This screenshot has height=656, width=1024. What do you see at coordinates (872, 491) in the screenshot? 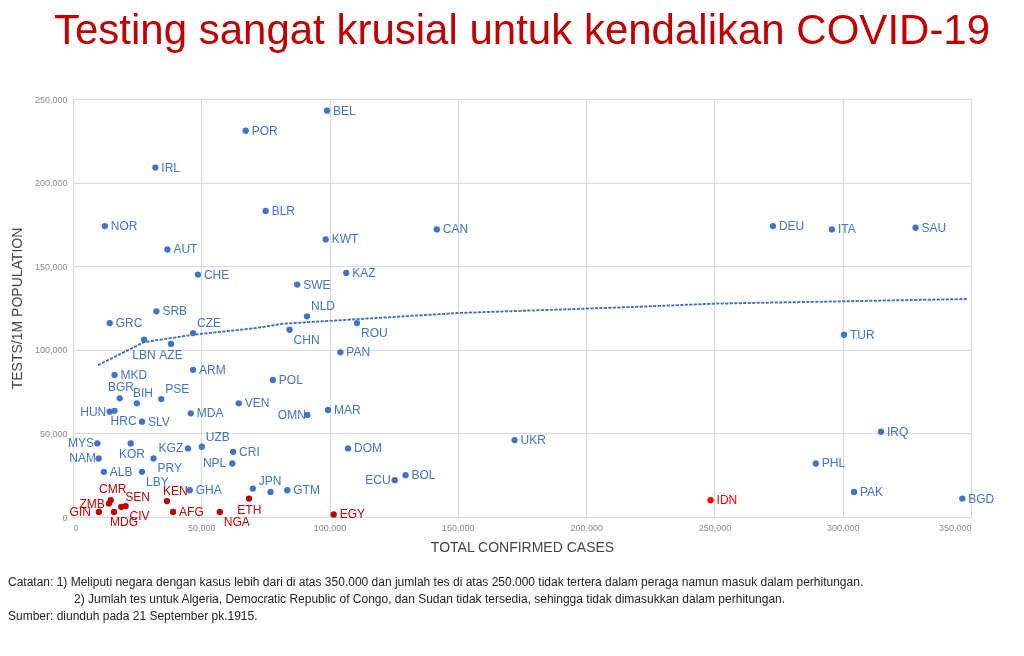
I see `series-label: PAK` at bounding box center [872, 491].